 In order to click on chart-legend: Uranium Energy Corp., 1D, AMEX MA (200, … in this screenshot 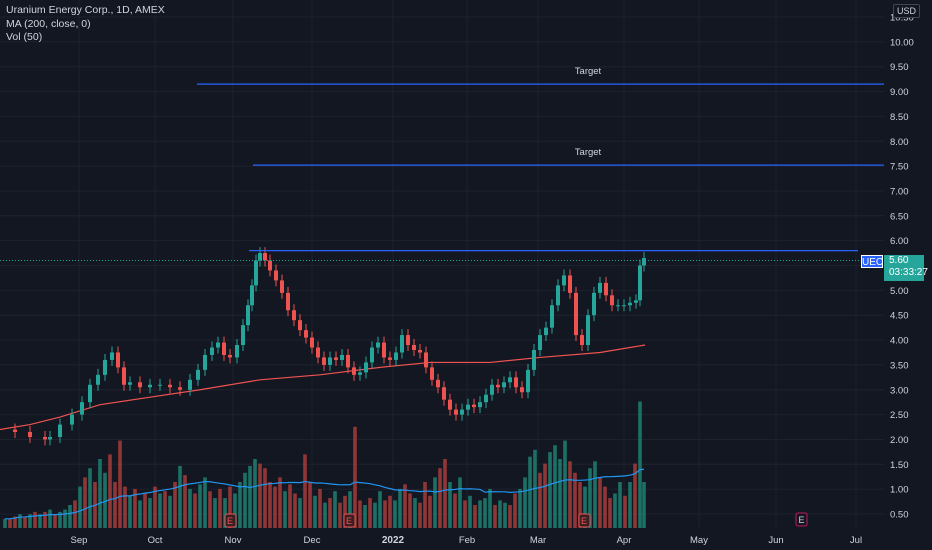, I will do `click(85, 24)`.